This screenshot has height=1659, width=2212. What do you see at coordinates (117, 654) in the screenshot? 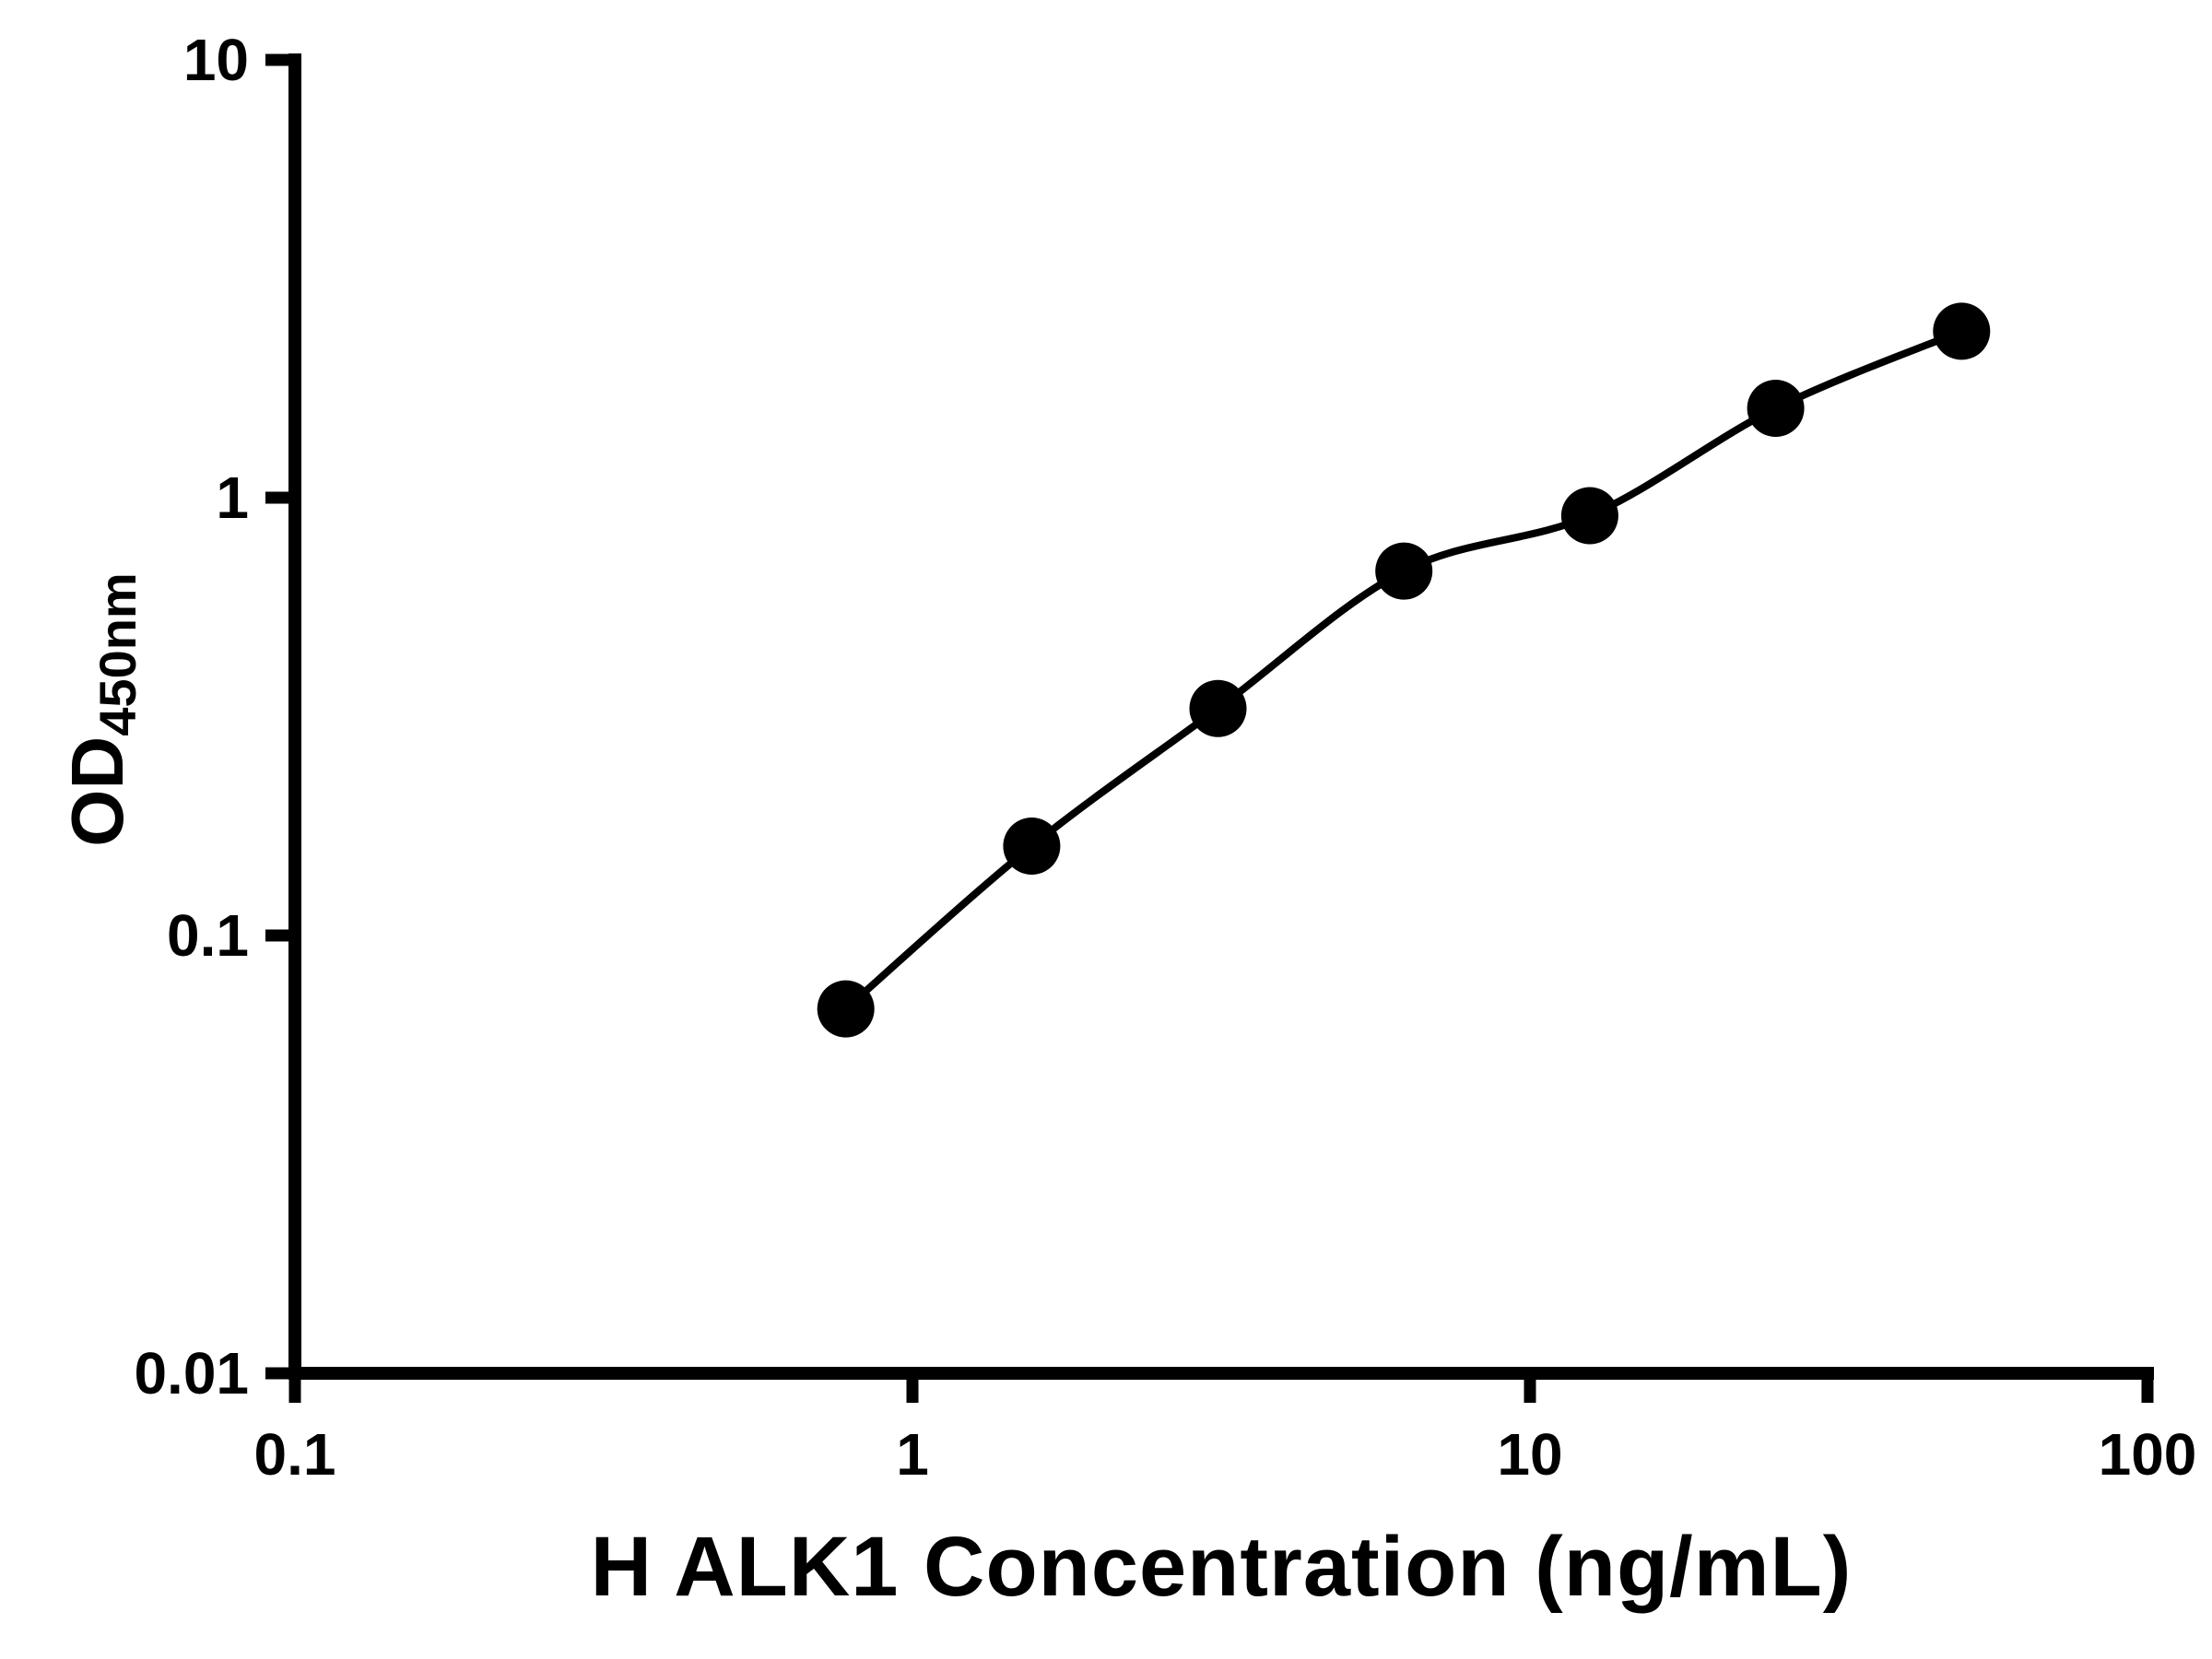
I see `y-axis-title-subscript: 450nm` at bounding box center [117, 654].